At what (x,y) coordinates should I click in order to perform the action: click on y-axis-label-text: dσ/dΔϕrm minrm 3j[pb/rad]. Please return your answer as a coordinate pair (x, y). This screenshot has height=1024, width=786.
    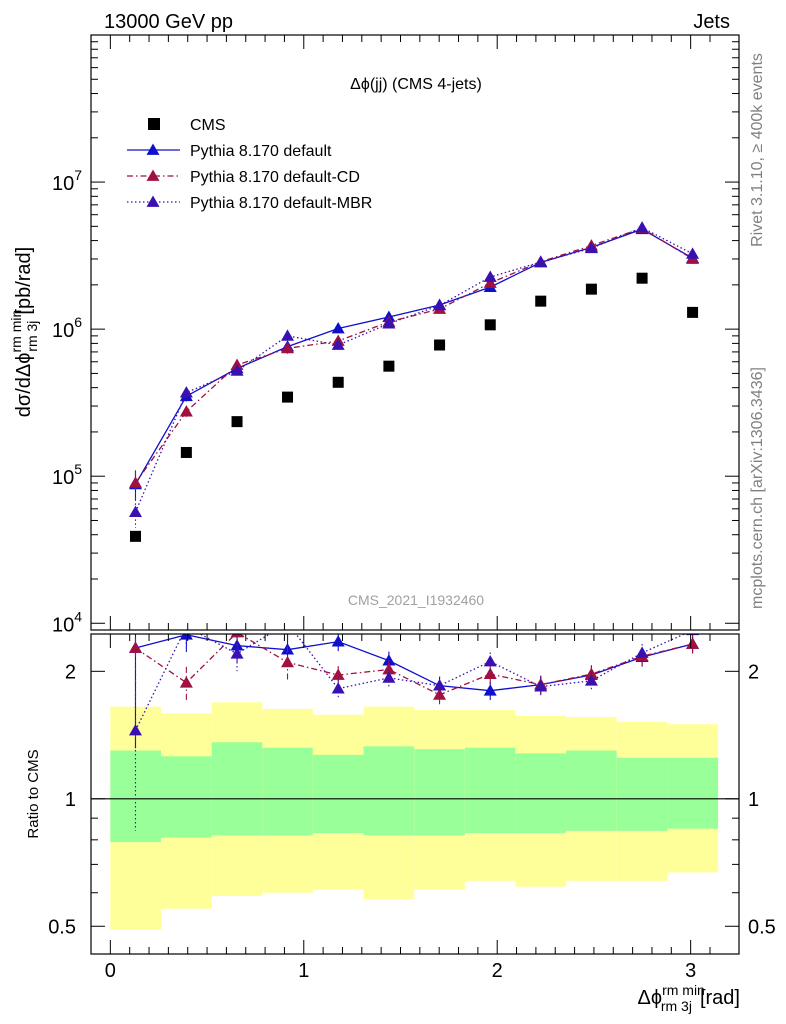
    Looking at the image, I should click on (24, 332).